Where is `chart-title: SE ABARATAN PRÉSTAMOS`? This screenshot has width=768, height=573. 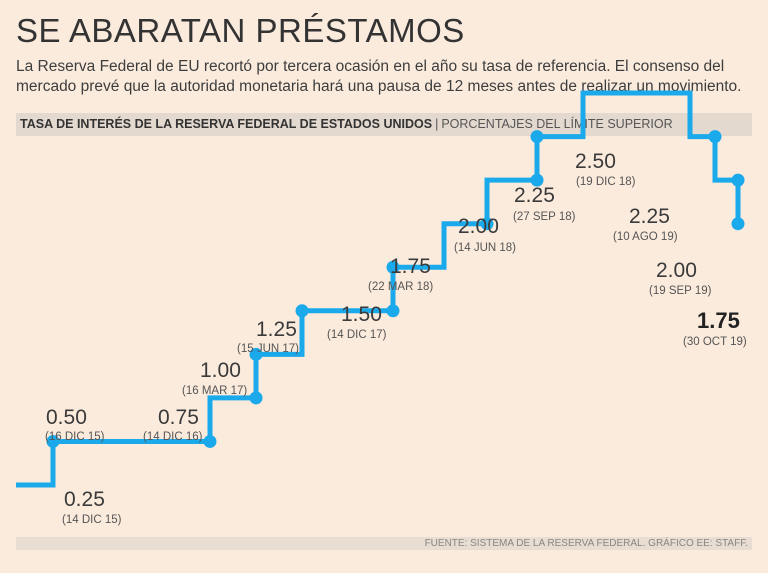
chart-title: SE ABARATAN PRÉSTAMOS is located at coordinates (240, 30).